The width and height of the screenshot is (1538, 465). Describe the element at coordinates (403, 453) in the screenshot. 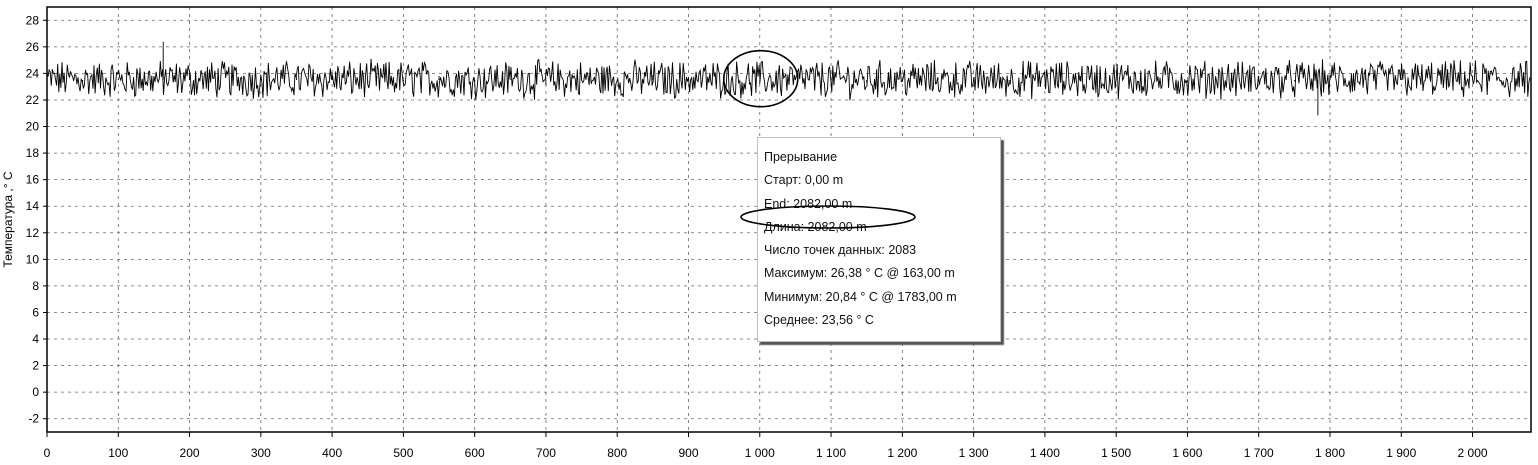

I see `x-tick-label: 500` at that location.